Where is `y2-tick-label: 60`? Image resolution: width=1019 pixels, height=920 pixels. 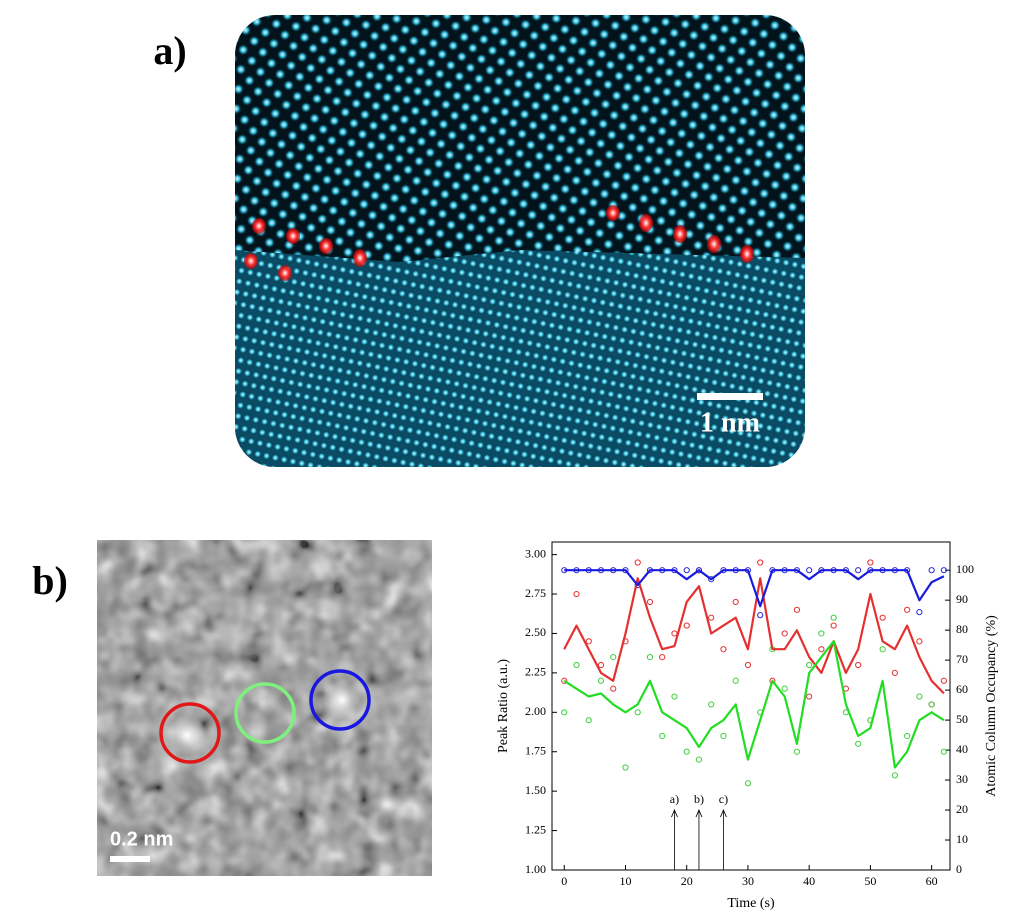 y2-tick-label: 60 is located at coordinates (962, 689).